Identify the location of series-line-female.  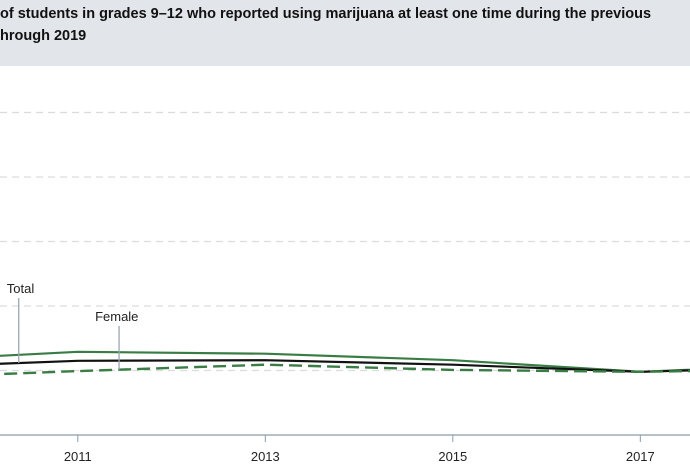
(345, 369).